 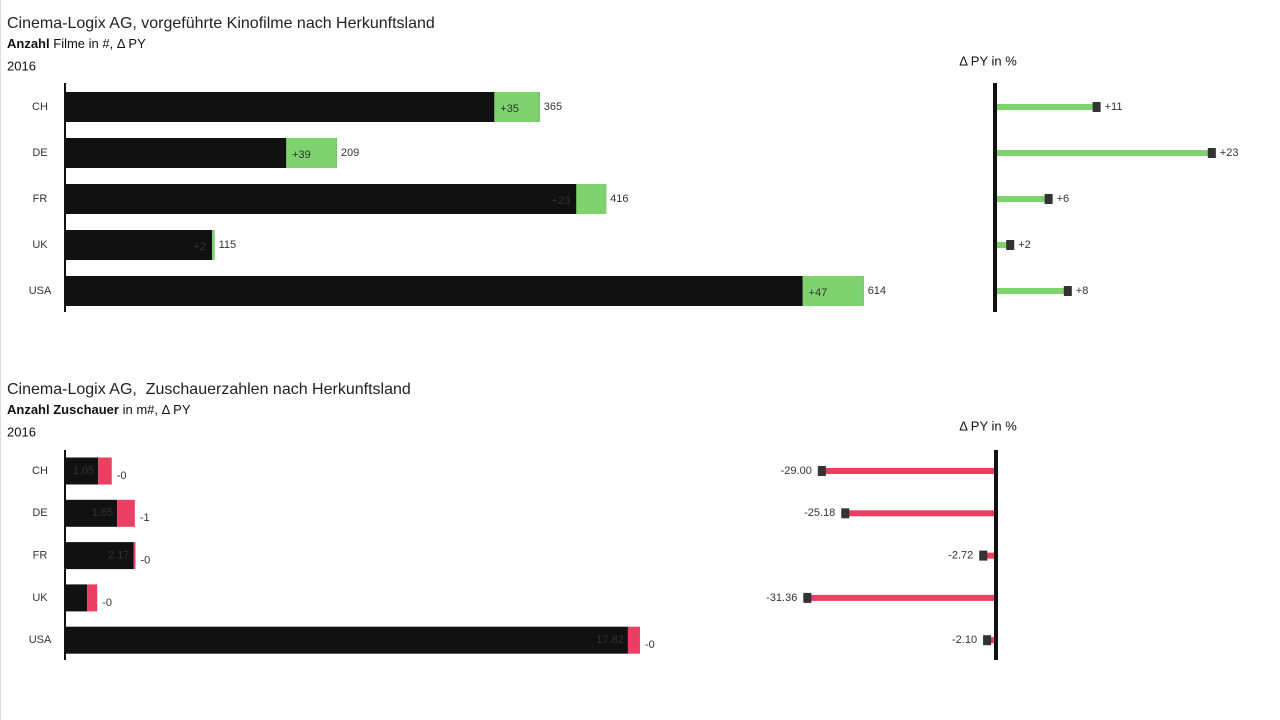 I want to click on chart-subtitle: Anzahl Filme in #, Δ PY, so click(x=76, y=43).